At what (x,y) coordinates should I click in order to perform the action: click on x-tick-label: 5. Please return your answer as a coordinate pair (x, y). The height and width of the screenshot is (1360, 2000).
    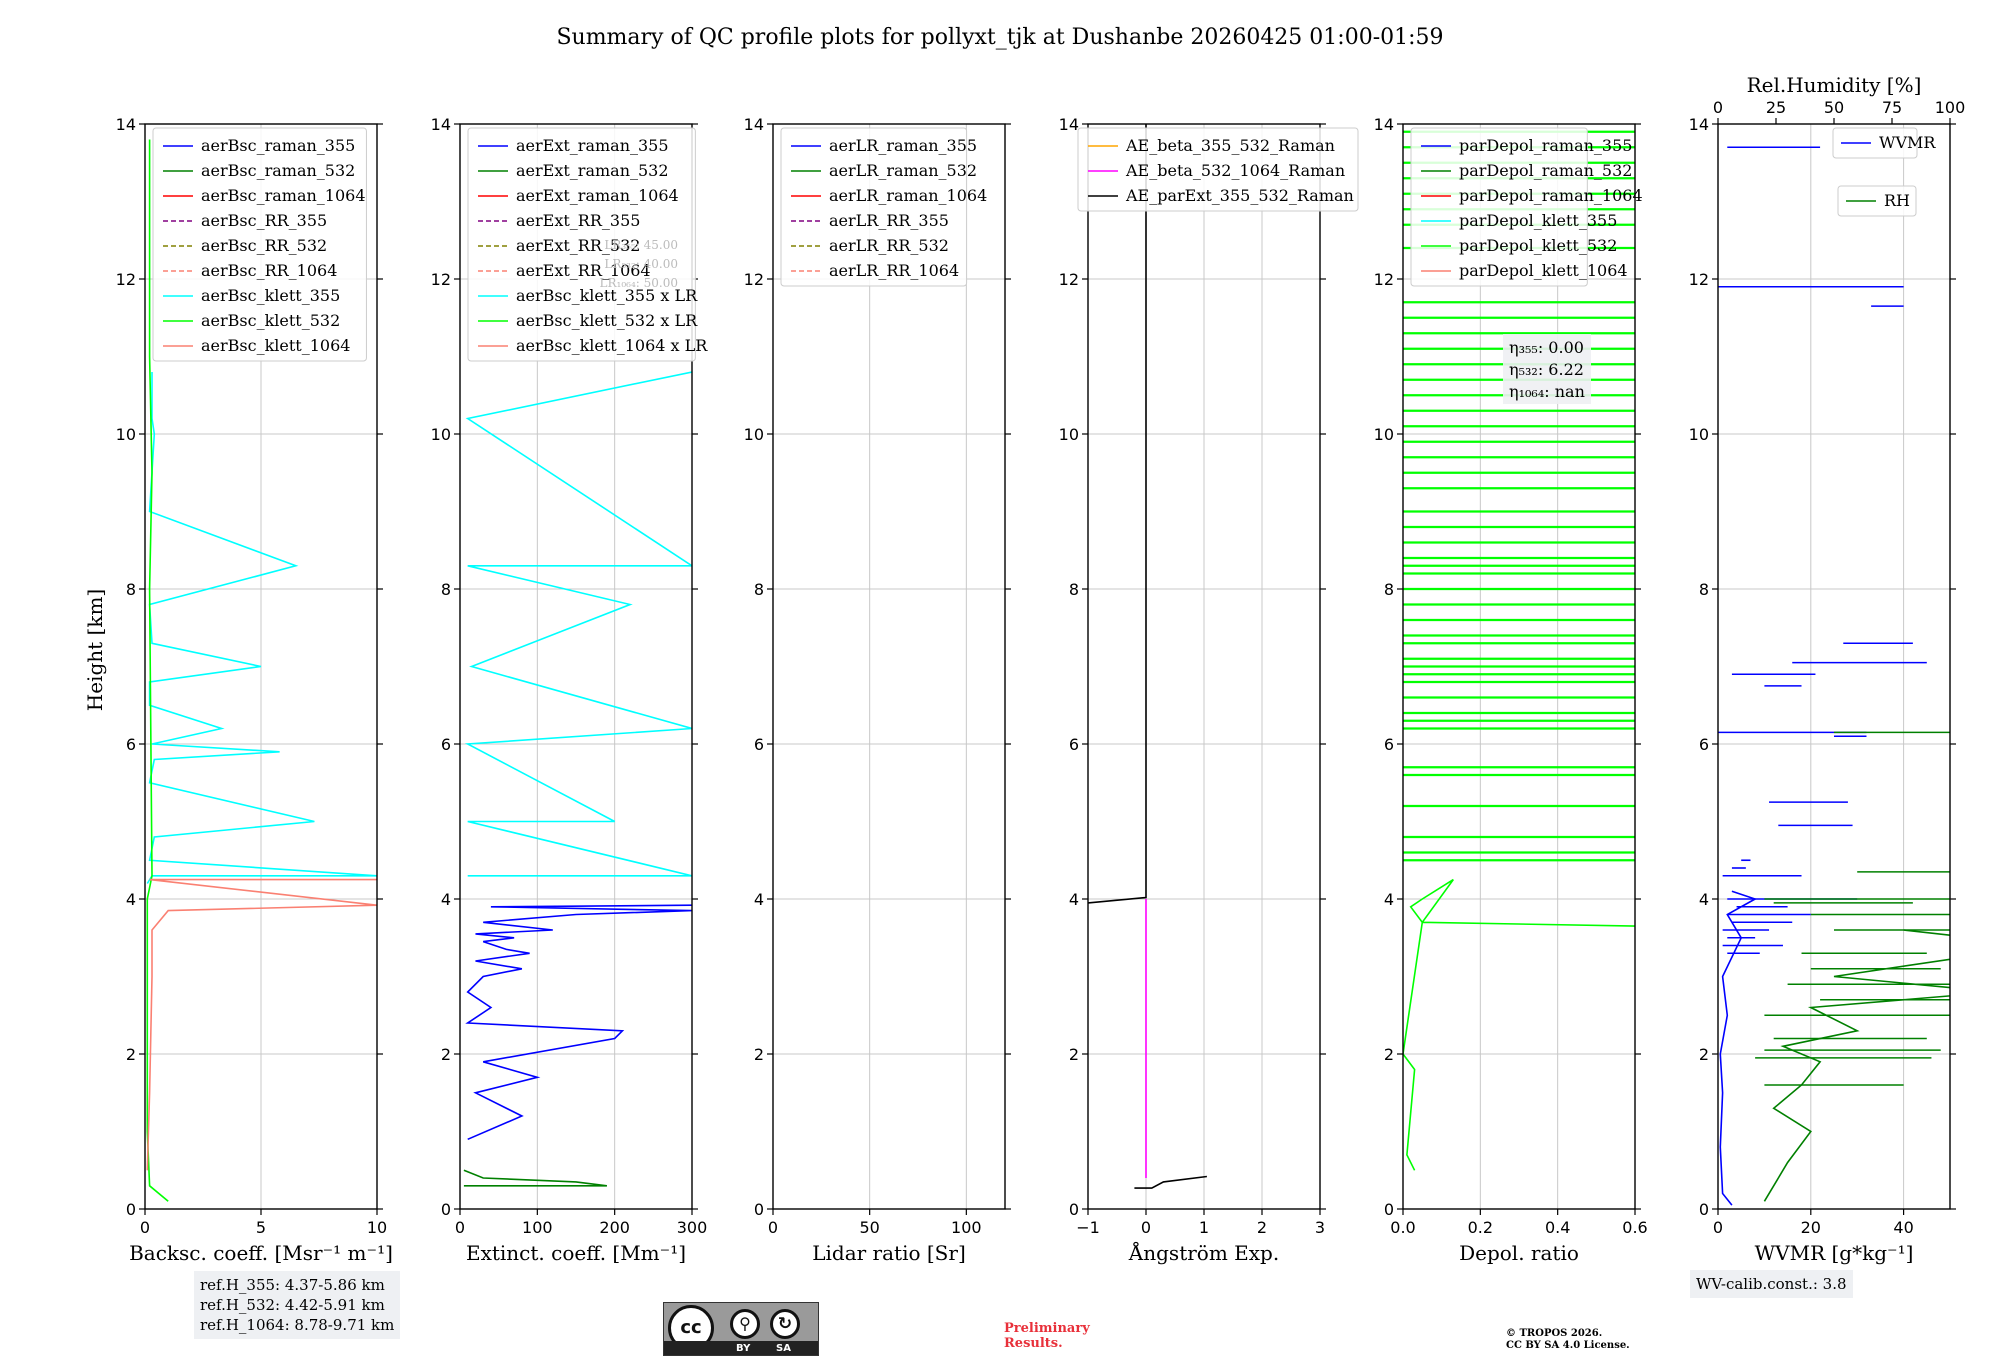
    Looking at the image, I should click on (261, 1227).